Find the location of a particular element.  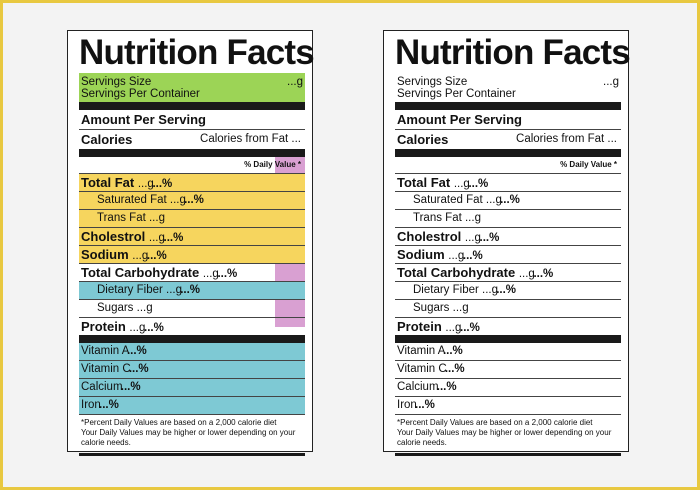

nutrient-name: Sugars is located at coordinates (431, 308).